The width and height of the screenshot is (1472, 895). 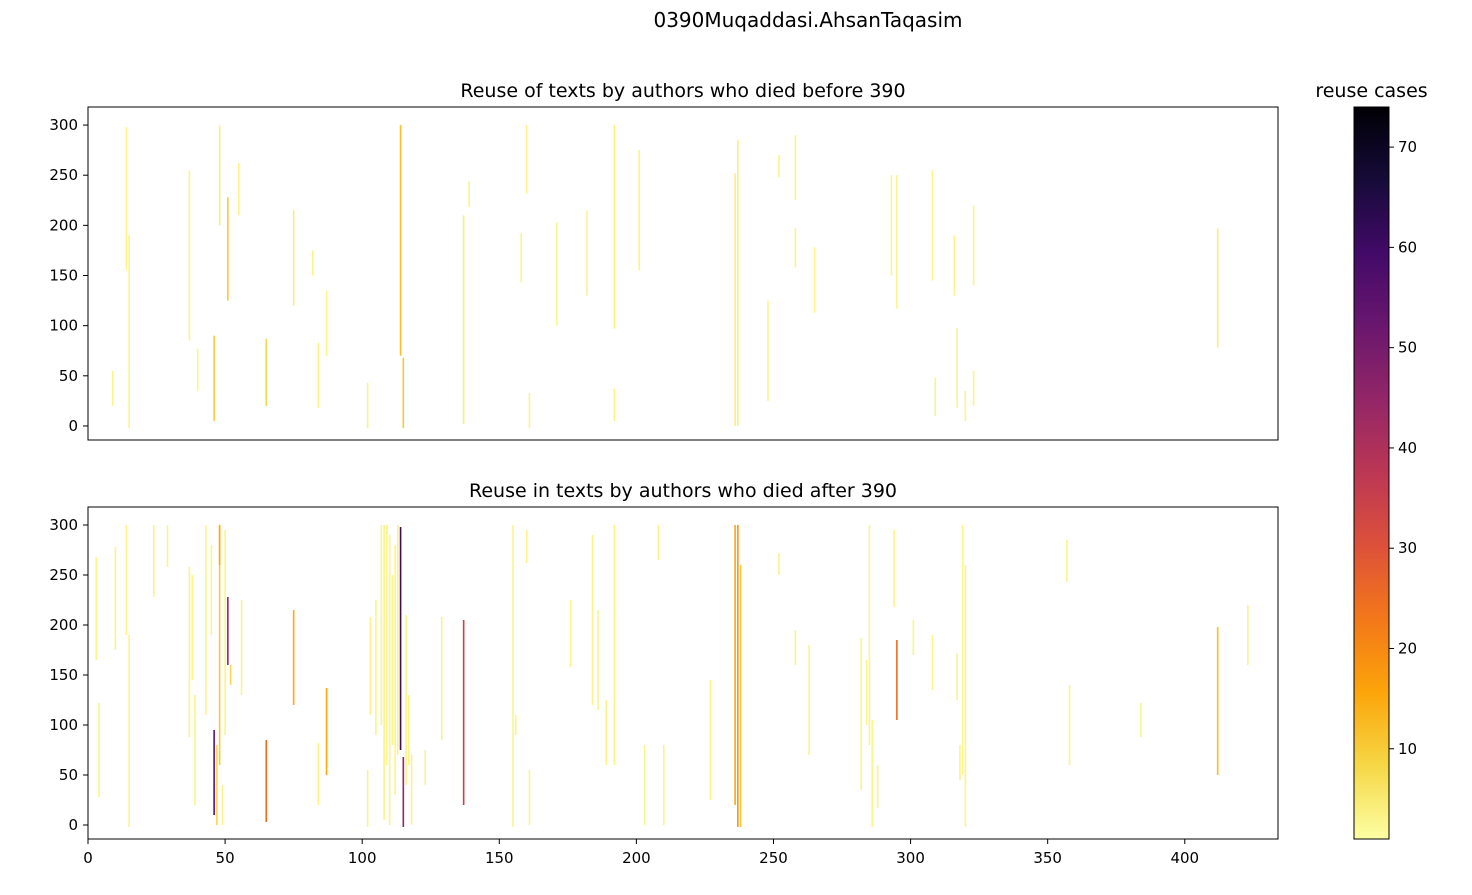 What do you see at coordinates (910, 858) in the screenshot?
I see `x-tick-label: 300` at bounding box center [910, 858].